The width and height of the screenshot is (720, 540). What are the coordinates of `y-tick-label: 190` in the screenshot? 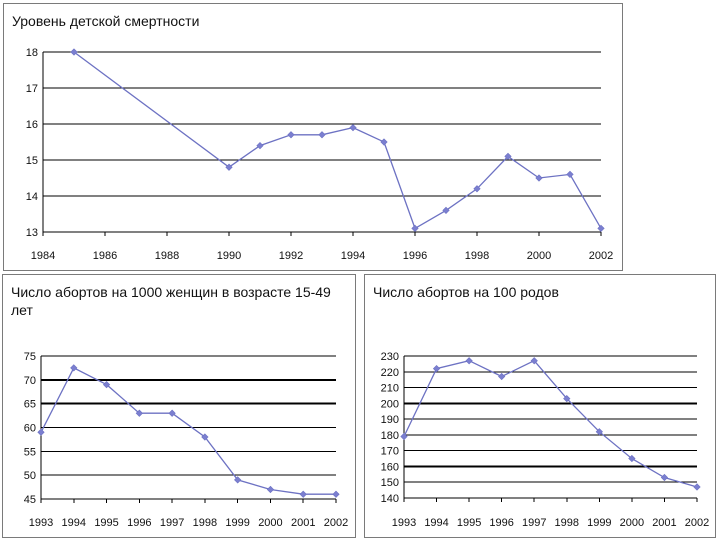 It's located at (390, 420).